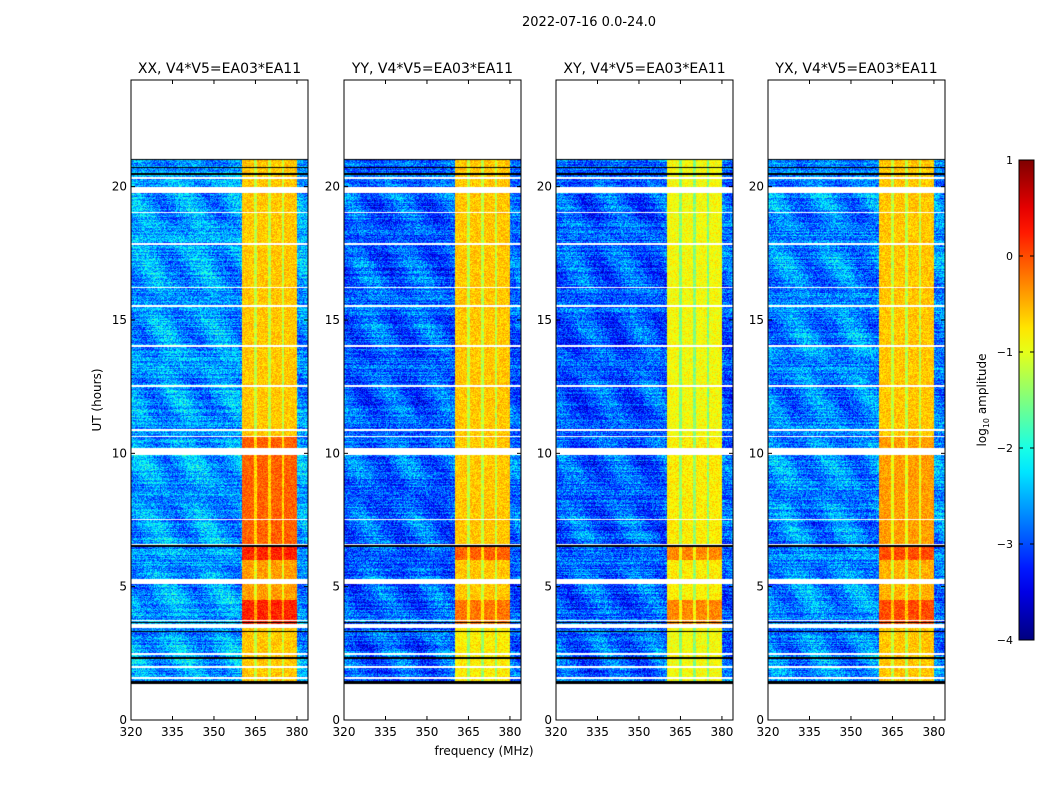  Describe the element at coordinates (855, 69) in the screenshot. I see `panel-title: YX, V4*V5=EA03*EA11` at that location.